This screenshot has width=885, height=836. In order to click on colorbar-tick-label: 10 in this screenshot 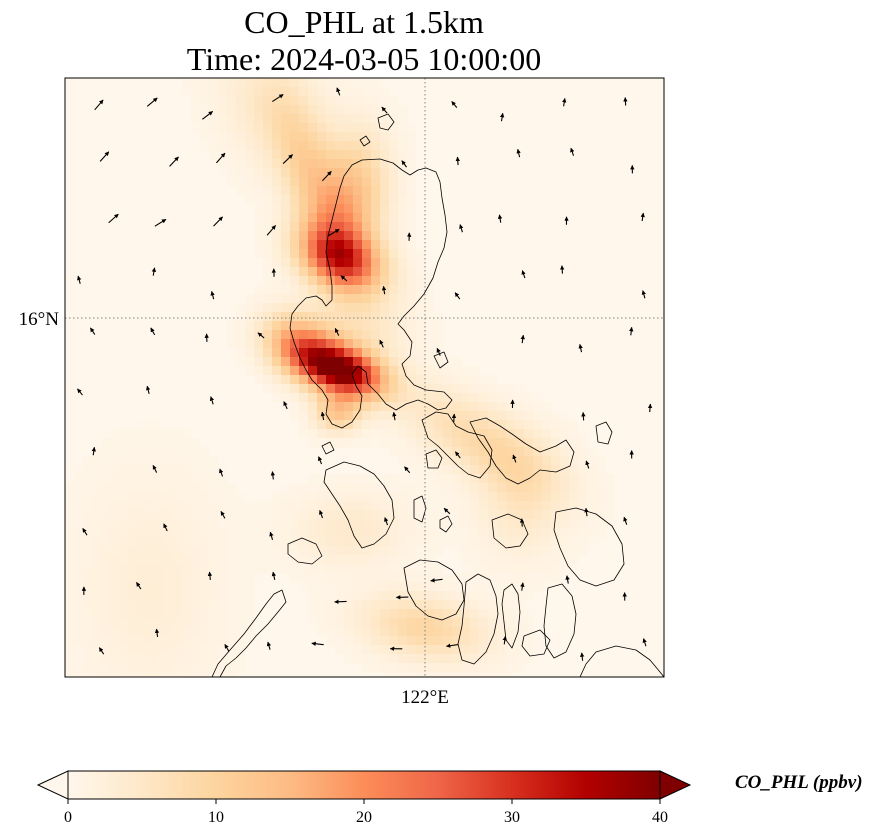, I will do `click(216, 817)`.